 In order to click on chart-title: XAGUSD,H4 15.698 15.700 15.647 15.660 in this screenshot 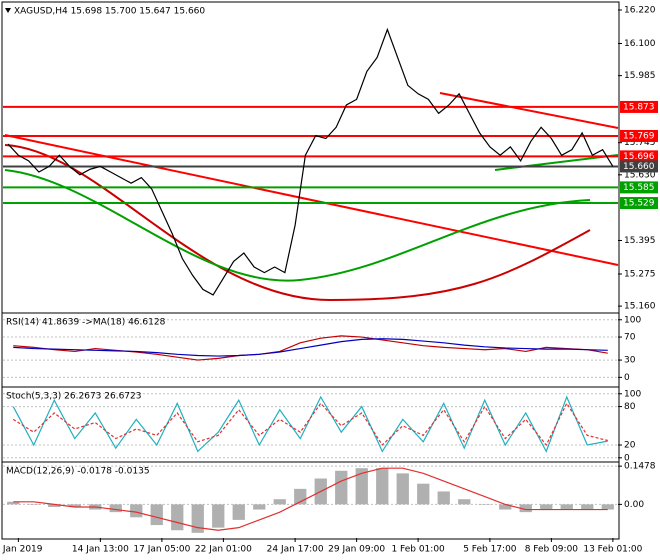, I will do `click(109, 12)`.